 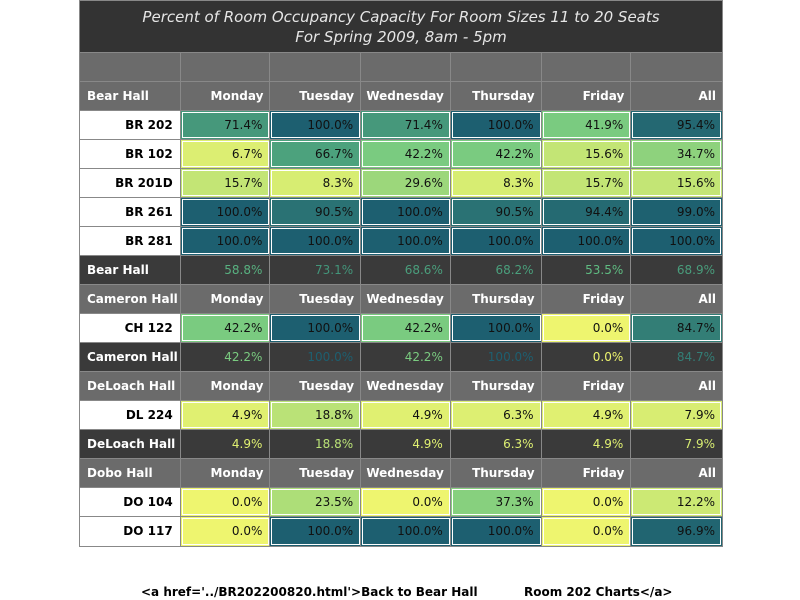 What do you see at coordinates (586, 125) in the screenshot?
I see `occupancy-cell: 41.9%` at bounding box center [586, 125].